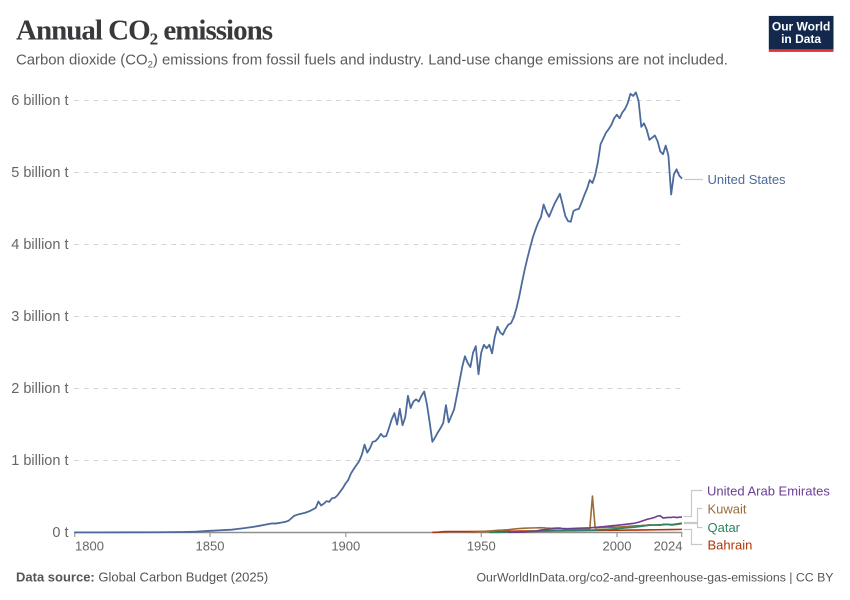 This screenshot has width=850, height=600. Describe the element at coordinates (801, 27) in the screenshot. I see `svg-text: Our World` at that location.